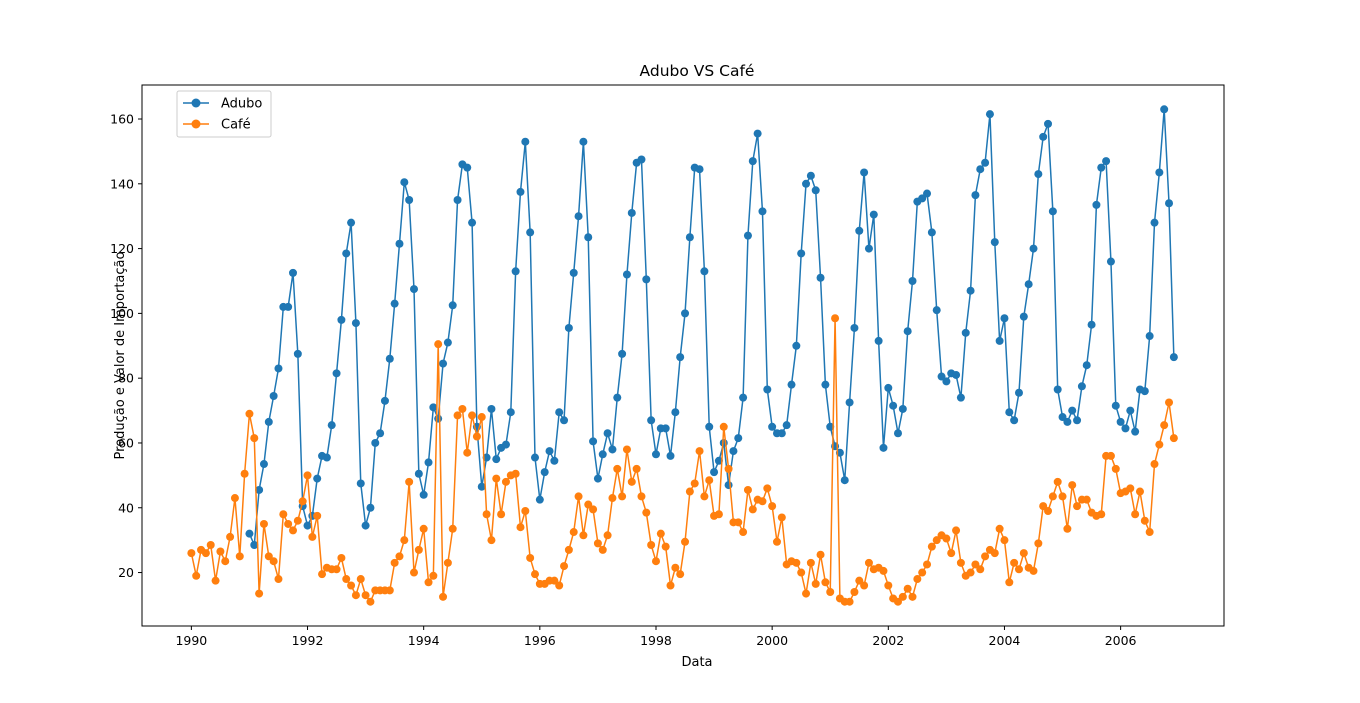  What do you see at coordinates (308, 640) in the screenshot?
I see `x-tick-label: 1992` at bounding box center [308, 640].